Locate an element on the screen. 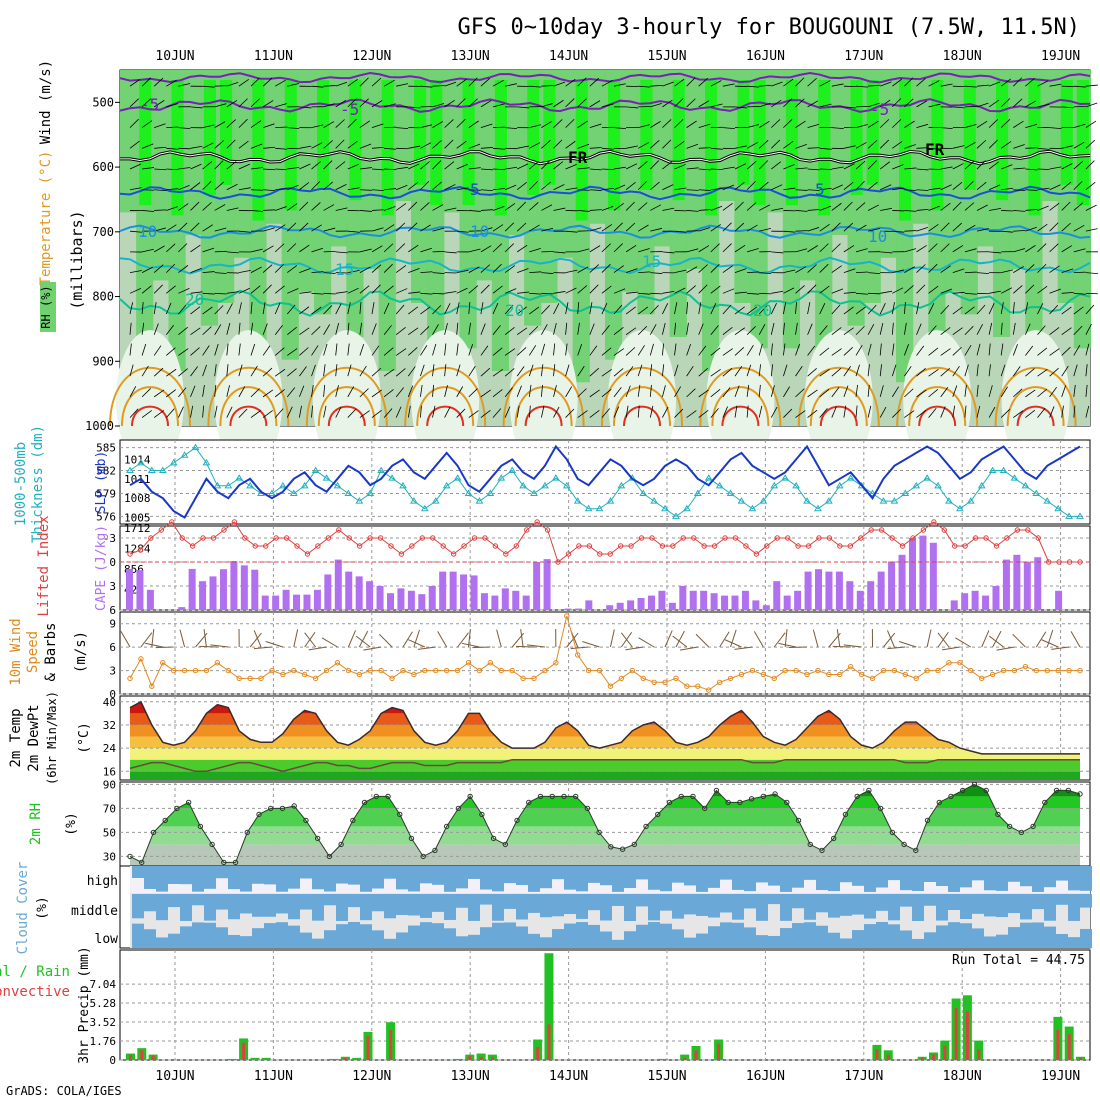 This screenshot has height=1100, width=1100. rh-bright-patch is located at coordinates (646, 135).